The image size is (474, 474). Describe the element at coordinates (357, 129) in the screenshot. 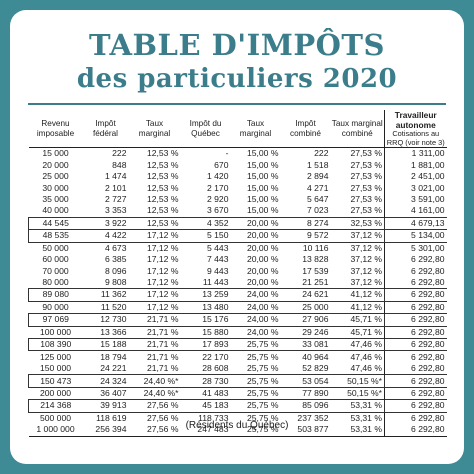

I see `header-taux-marginal-combine: Taux marginal combiné` at that location.